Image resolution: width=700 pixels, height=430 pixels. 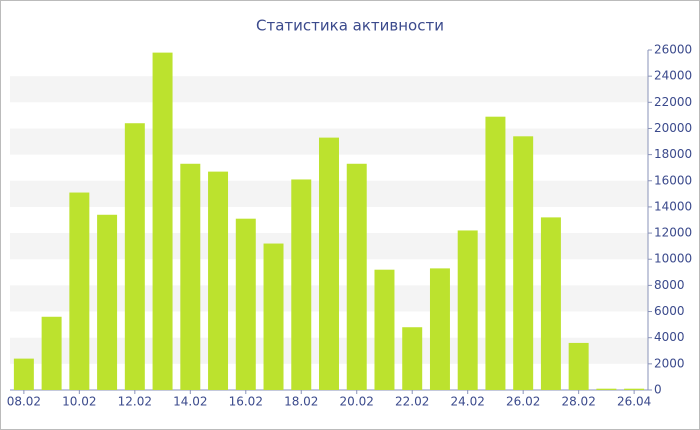 What do you see at coordinates (634, 402) in the screenshot?
I see `x-tick-label: 26.04` at bounding box center [634, 402].